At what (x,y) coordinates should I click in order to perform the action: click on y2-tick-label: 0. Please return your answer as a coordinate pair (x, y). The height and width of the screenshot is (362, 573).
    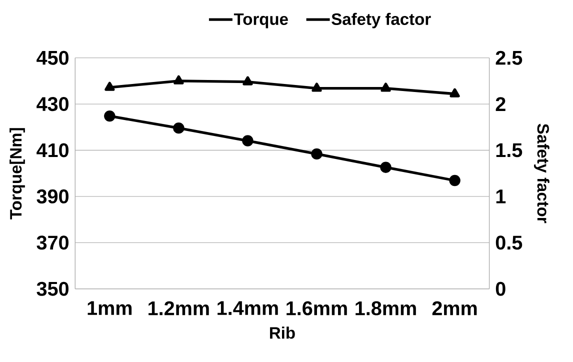
    Looking at the image, I should click on (501, 289).